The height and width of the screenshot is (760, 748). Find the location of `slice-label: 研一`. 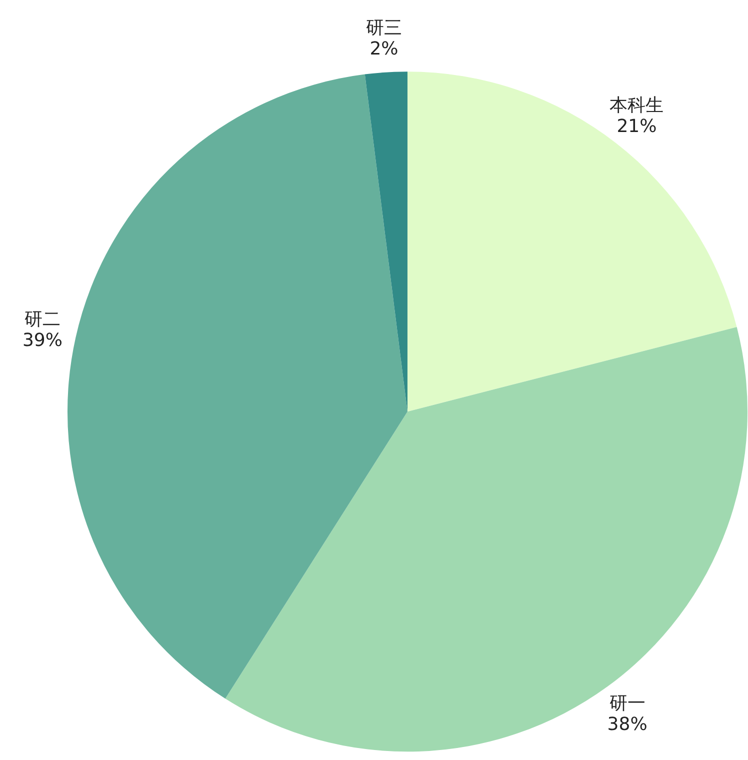

slice-label: 研一 is located at coordinates (627, 703).